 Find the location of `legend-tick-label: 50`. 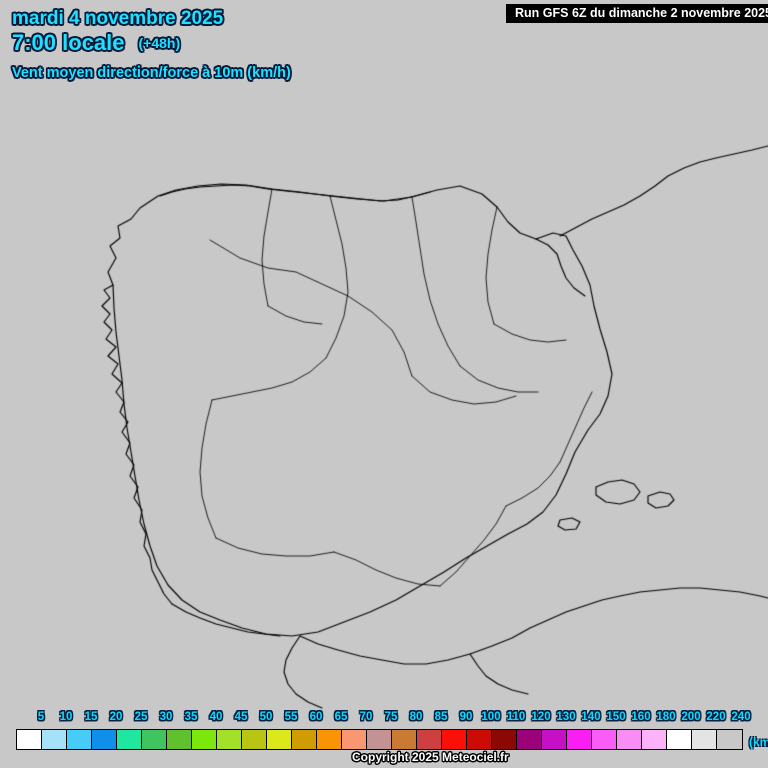

legend-tick-label: 50 is located at coordinates (266, 717).